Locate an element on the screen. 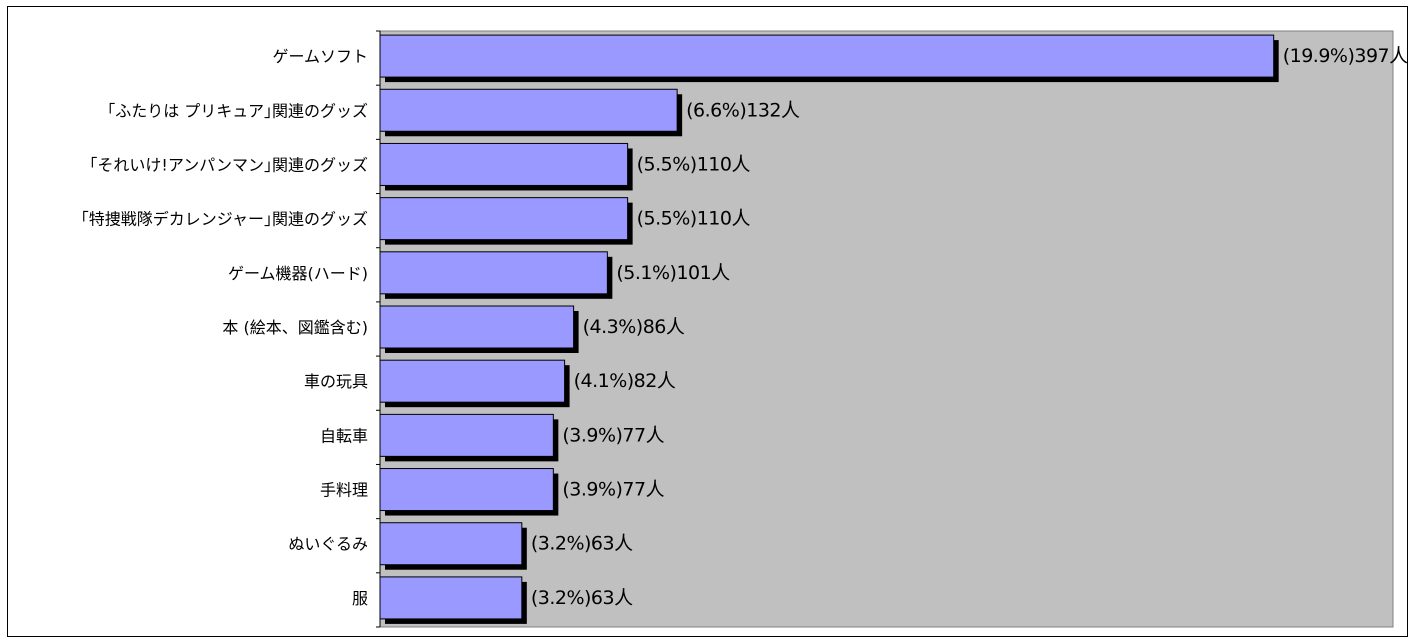  category-label: ｢ふたりは プリキュア｣関連のグッズ is located at coordinates (237, 110).